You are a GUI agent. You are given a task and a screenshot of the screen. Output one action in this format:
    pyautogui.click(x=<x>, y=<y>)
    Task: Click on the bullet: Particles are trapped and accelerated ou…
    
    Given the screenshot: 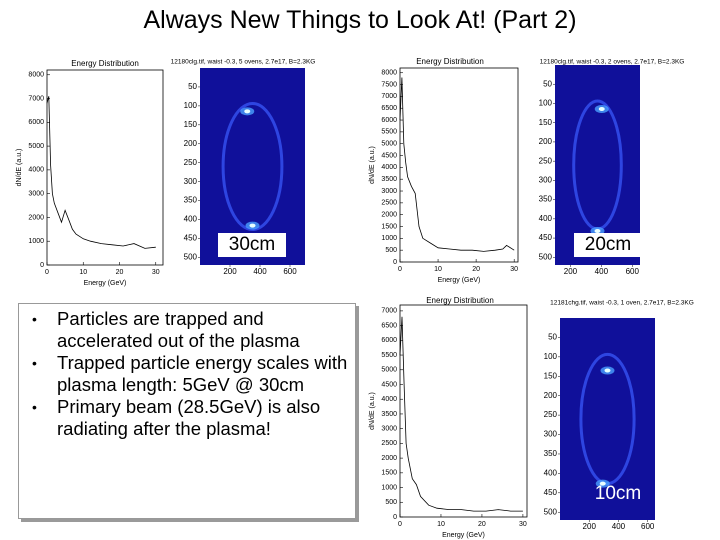 What is the action you would take?
    pyautogui.click(x=186, y=330)
    